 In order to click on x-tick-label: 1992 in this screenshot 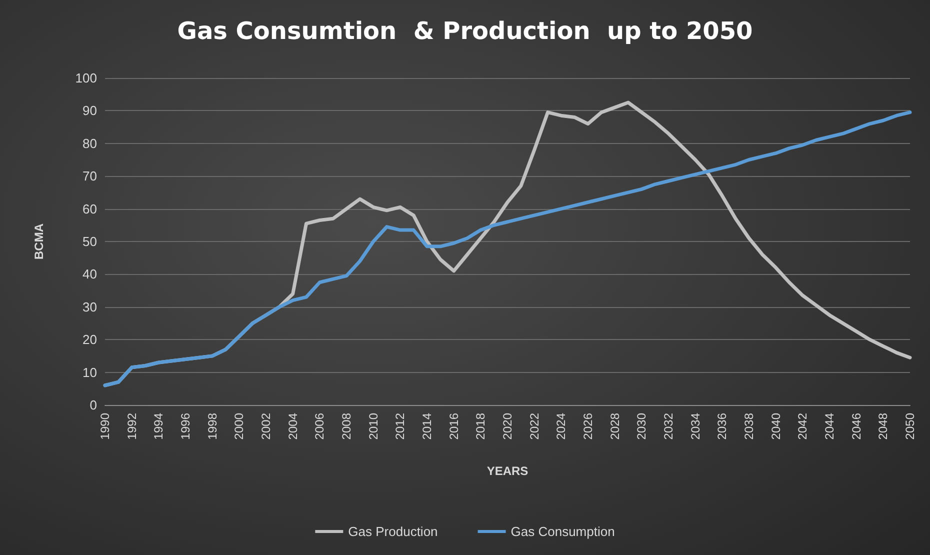, I will do `click(131, 426)`.